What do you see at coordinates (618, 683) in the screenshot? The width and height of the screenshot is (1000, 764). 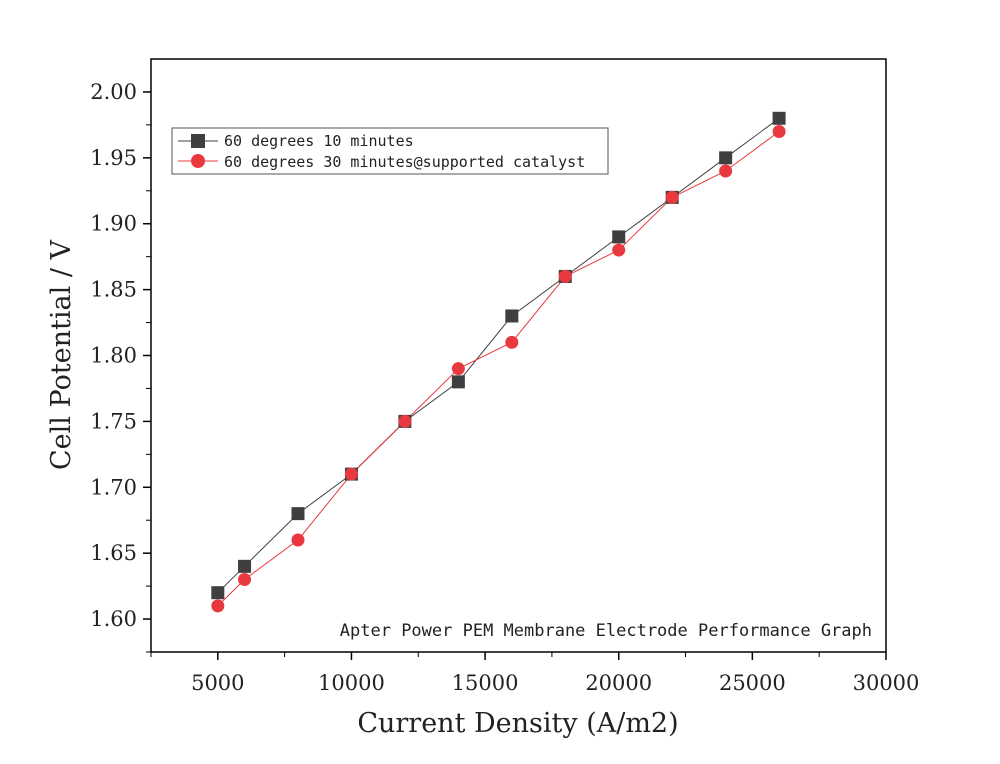 I see `x-tick-label: 20000` at bounding box center [618, 683].